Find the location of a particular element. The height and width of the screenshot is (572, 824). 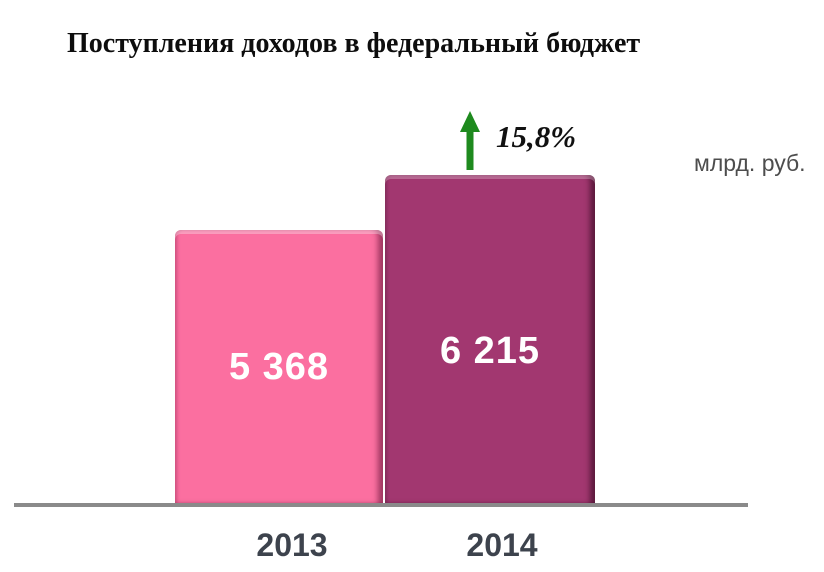

chart-title: Поступления доходов в федеральный бюджет is located at coordinates (354, 43).